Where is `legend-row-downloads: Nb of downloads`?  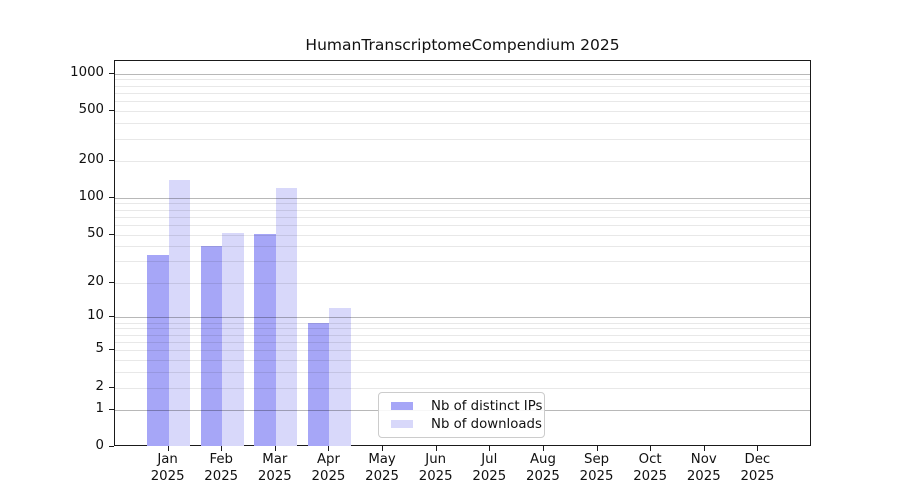 legend-row-downloads: Nb of downloads is located at coordinates (467, 424).